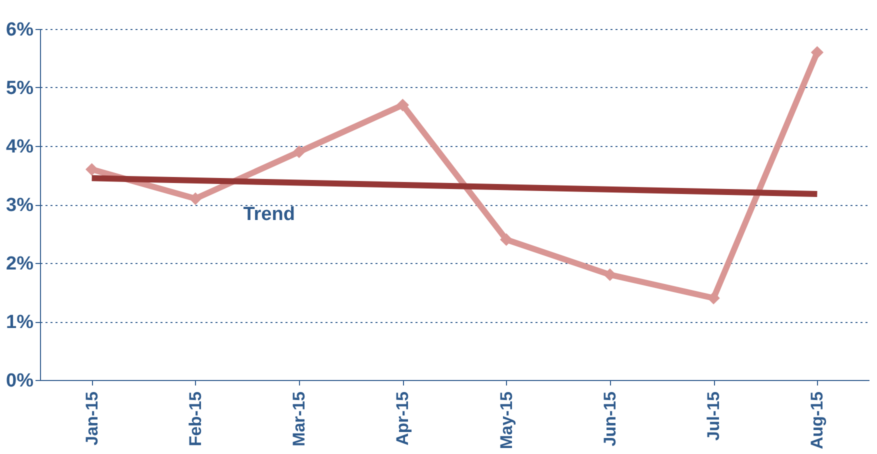 Image resolution: width=877 pixels, height=454 pixels. I want to click on x-tick-label: Apr-15, so click(402, 419).